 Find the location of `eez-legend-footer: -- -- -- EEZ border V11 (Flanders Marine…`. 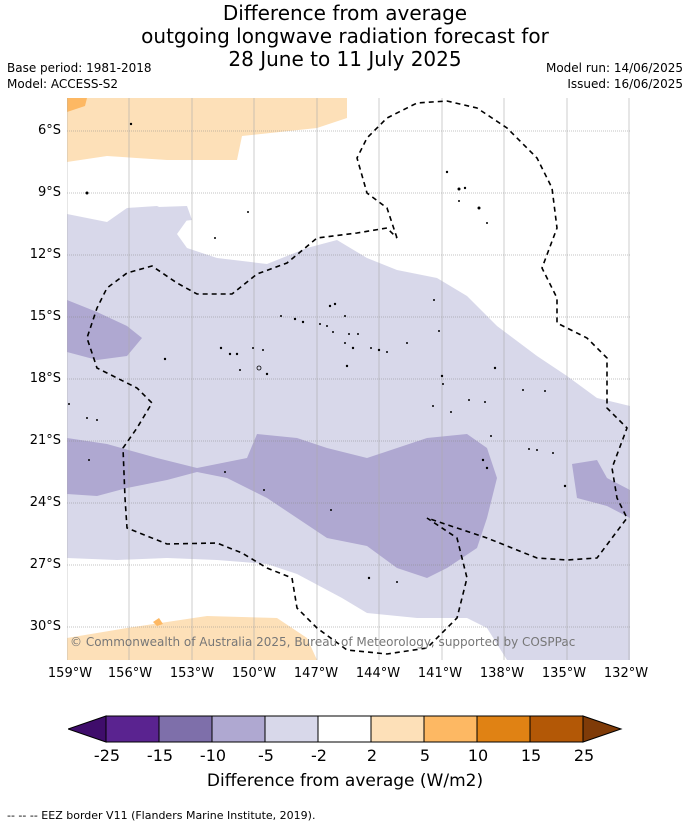

eez-legend-footer: -- -- -- EEZ border V11 (Flanders Marine… is located at coordinates (161, 815).